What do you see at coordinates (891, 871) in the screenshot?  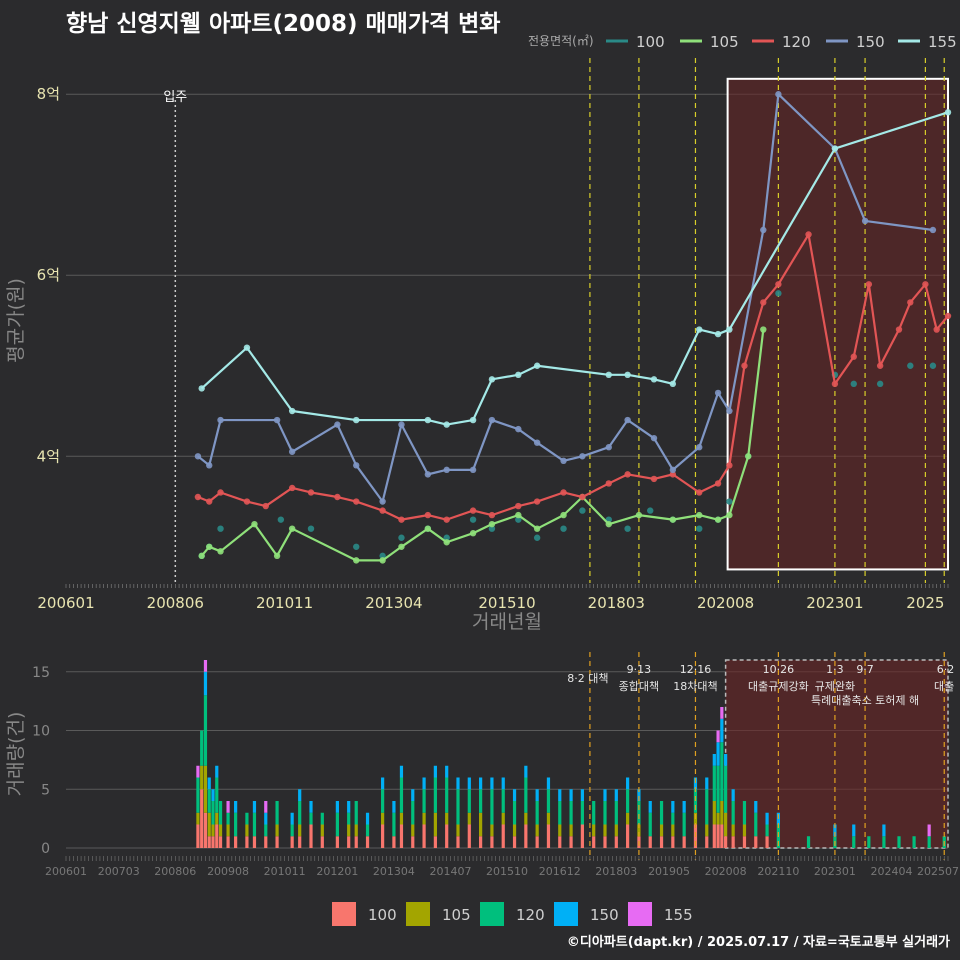 I see `x2-tick-label: 202404` at bounding box center [891, 871].